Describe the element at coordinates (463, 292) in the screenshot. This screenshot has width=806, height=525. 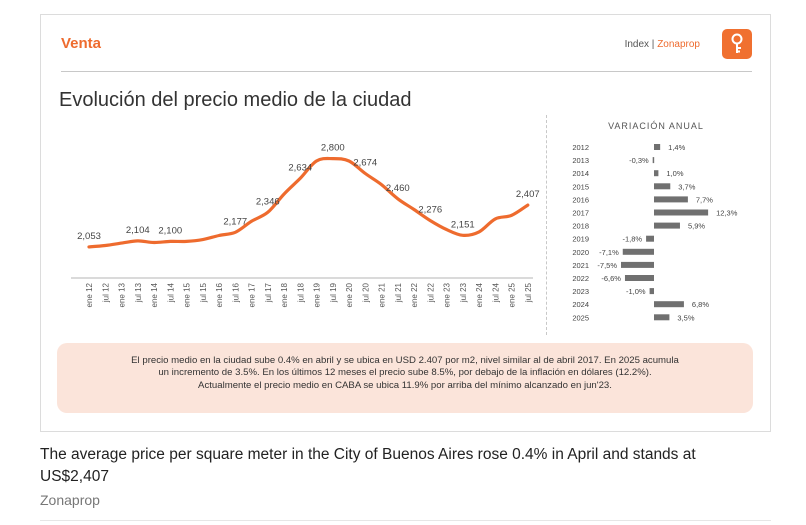
I see `x-tick-label: jul 23` at that location.